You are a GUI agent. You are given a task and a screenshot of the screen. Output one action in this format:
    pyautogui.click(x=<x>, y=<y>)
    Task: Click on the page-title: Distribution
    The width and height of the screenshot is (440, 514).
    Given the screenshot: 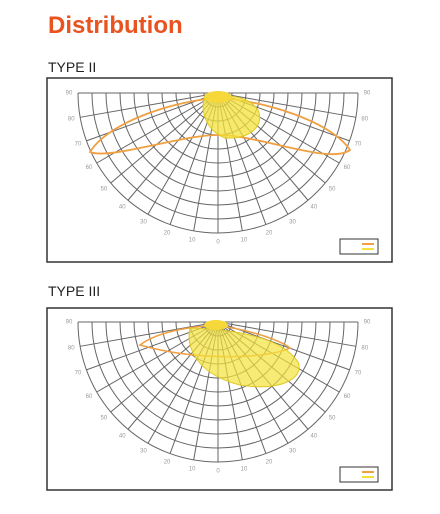 What is the action you would take?
    pyautogui.click(x=115, y=25)
    